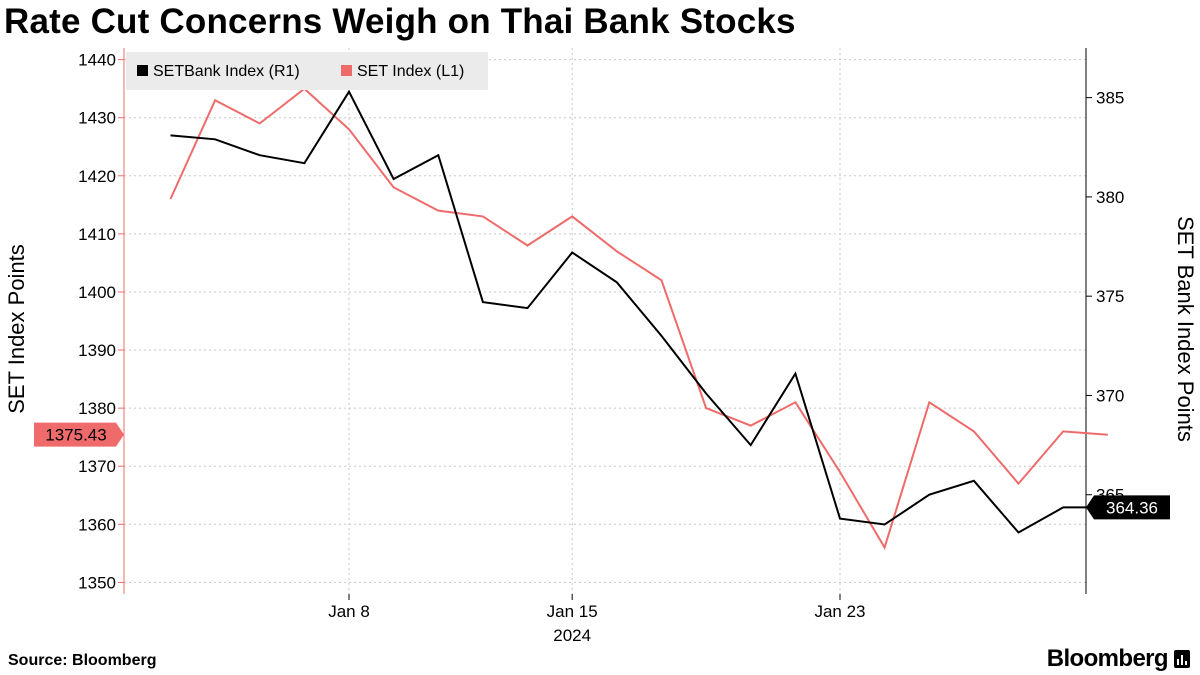  I want to click on right-tick-label: 380, so click(1110, 197).